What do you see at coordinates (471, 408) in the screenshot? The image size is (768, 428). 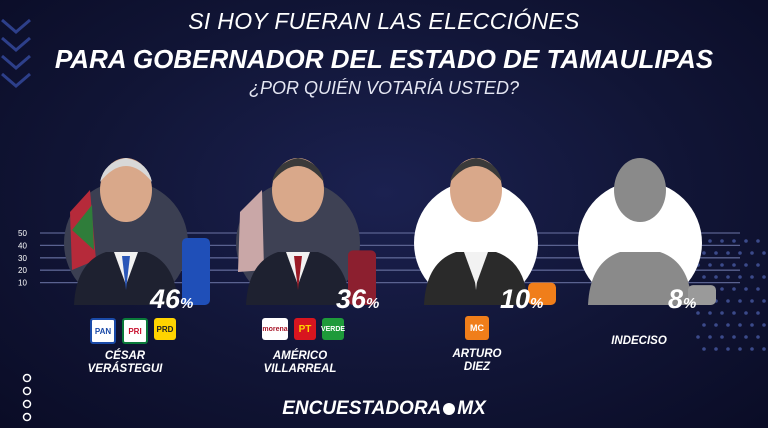 I see `brand-suffix: MX` at bounding box center [471, 408].